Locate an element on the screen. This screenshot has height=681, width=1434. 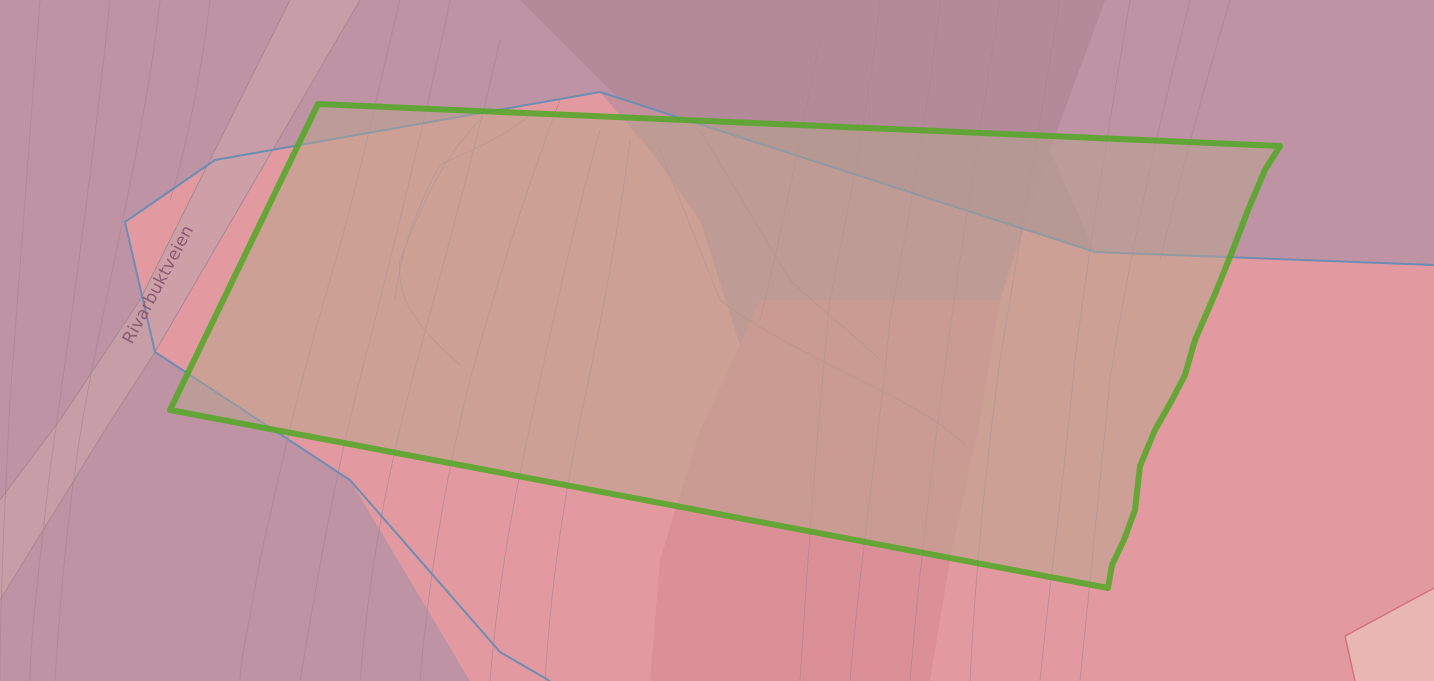
dark-pink-band is located at coordinates (825, 490).